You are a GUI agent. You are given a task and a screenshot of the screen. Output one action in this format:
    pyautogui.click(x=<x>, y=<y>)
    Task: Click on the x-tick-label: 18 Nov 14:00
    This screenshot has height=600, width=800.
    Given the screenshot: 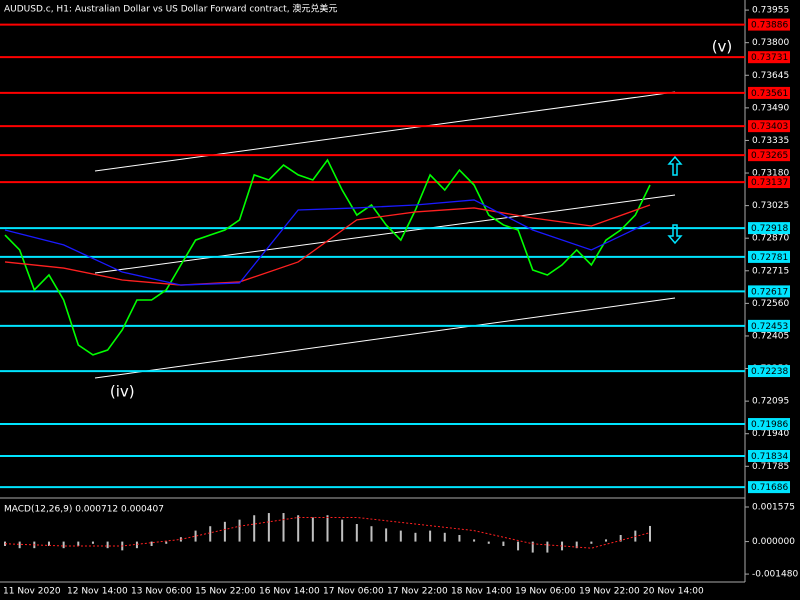 What is the action you would take?
    pyautogui.click(x=481, y=592)
    